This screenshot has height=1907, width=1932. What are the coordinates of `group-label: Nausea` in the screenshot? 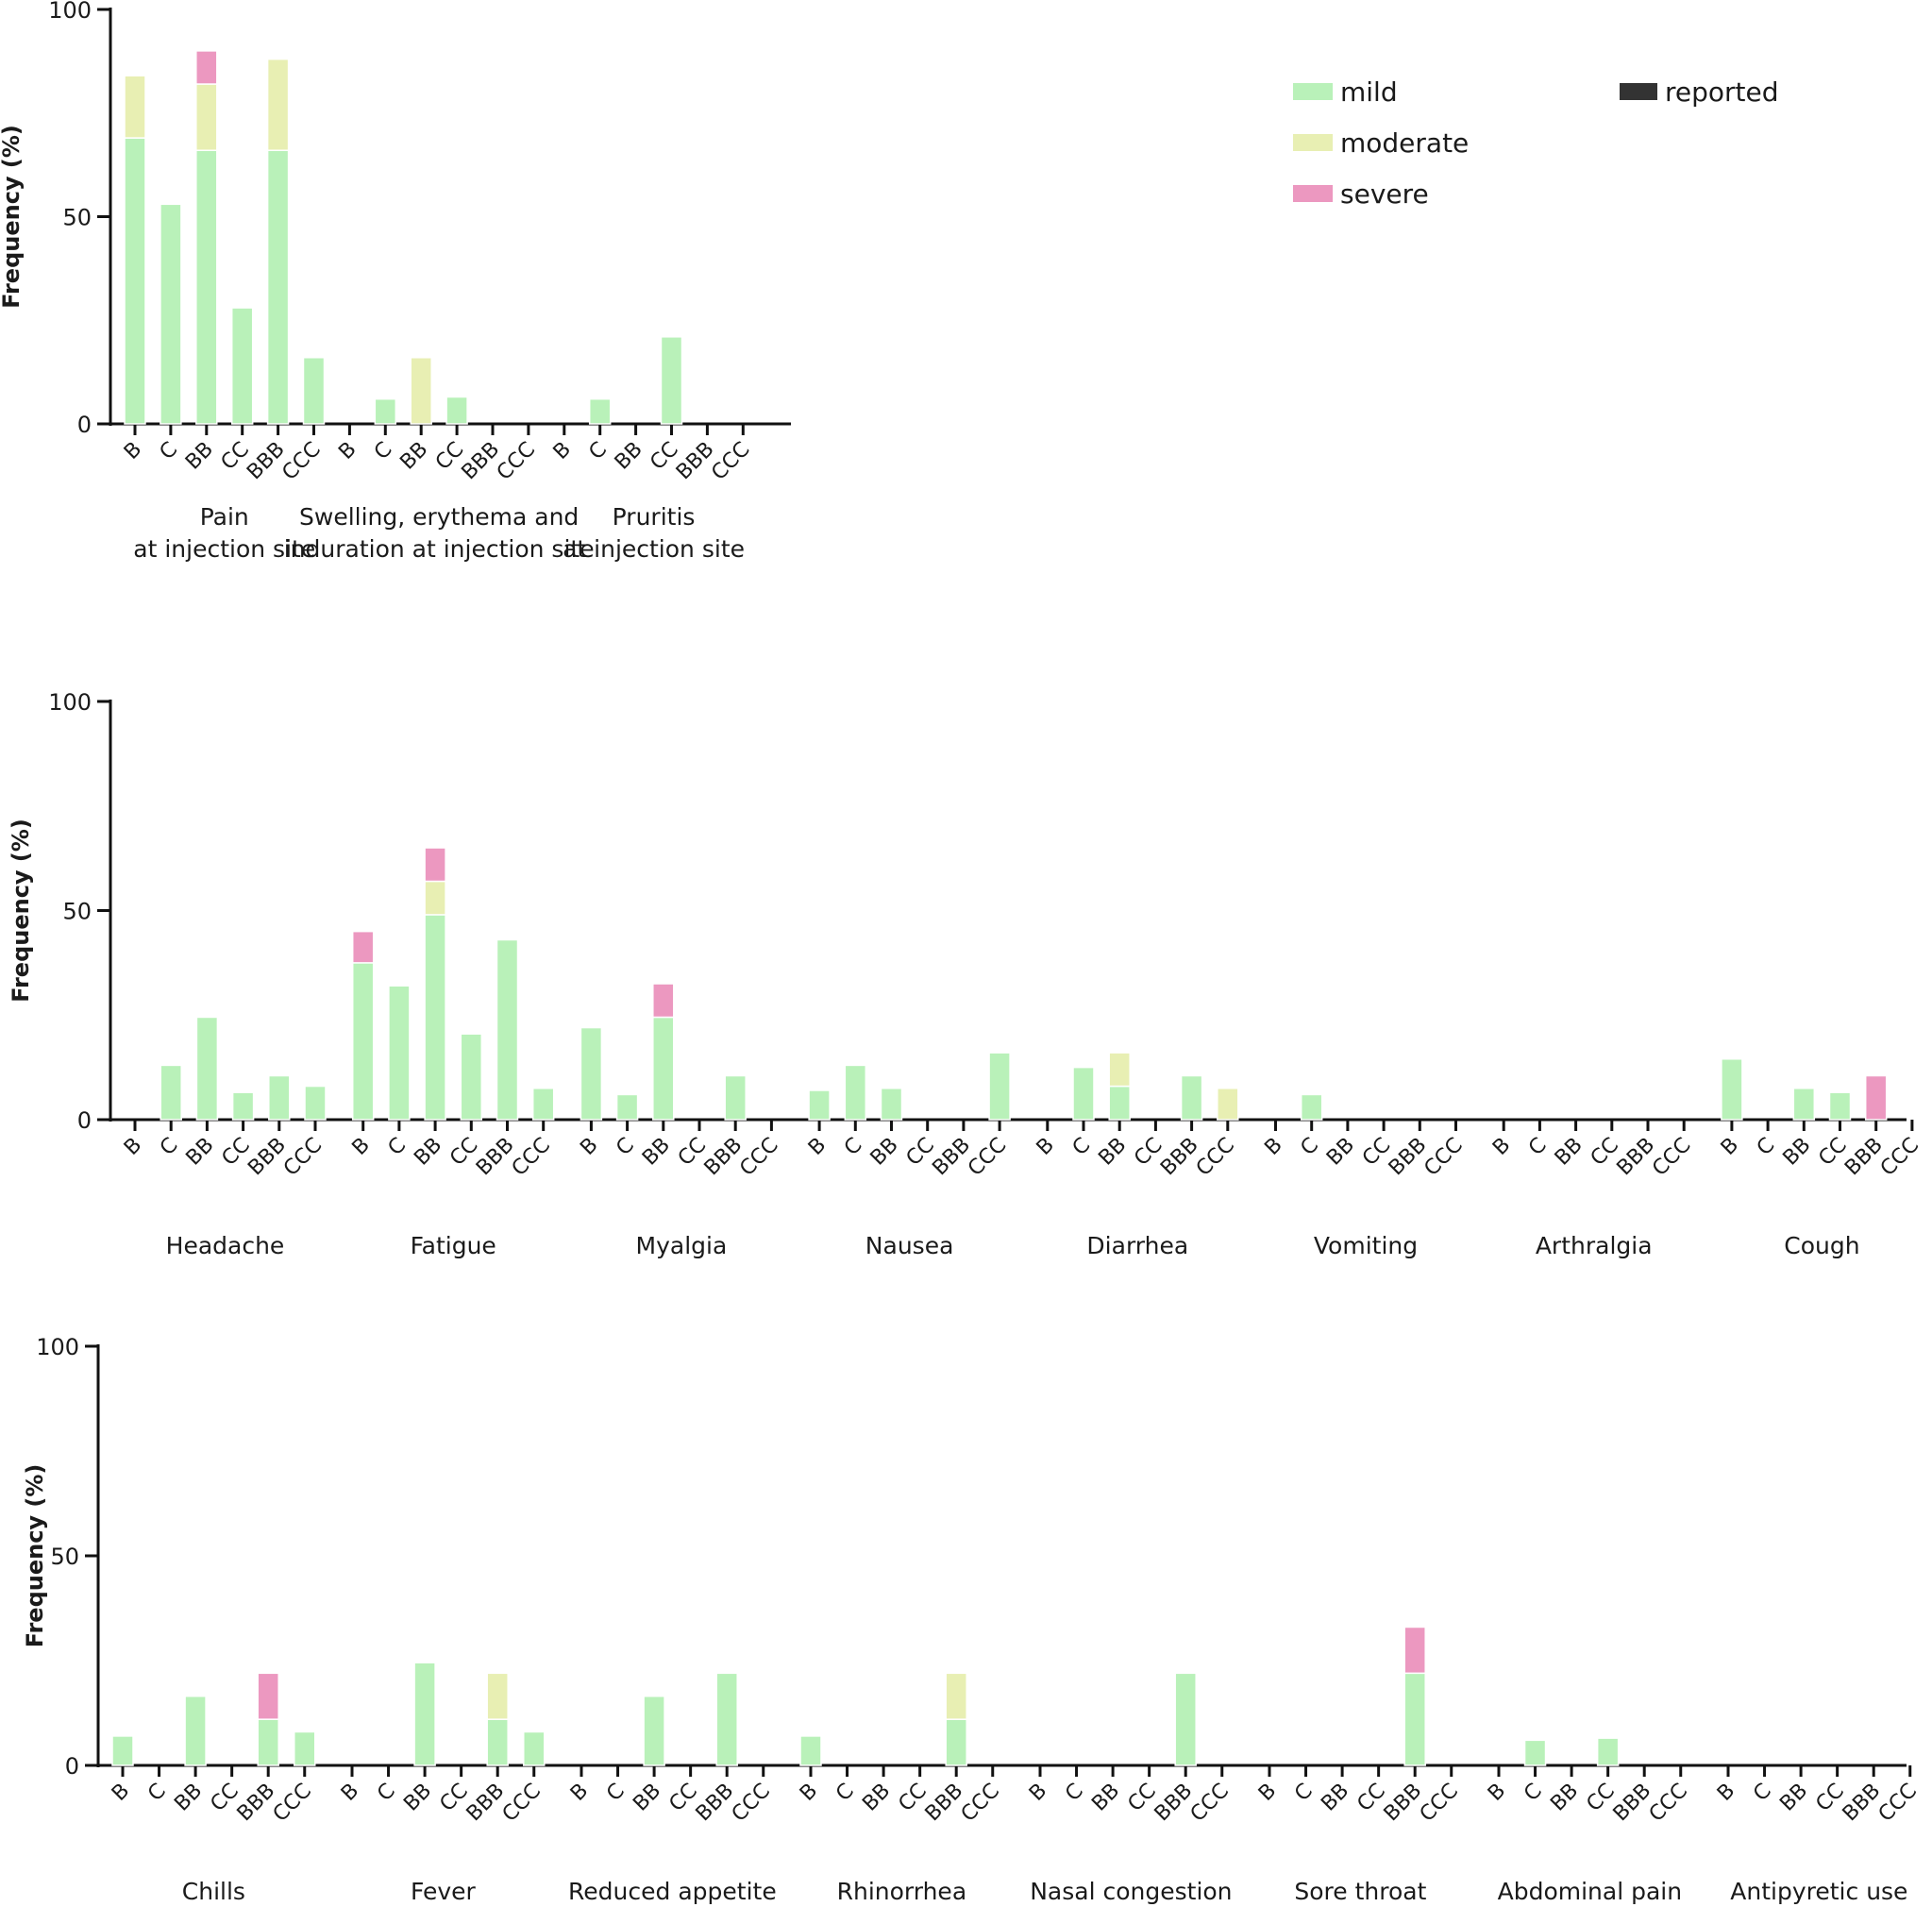 It's located at (909, 1245).